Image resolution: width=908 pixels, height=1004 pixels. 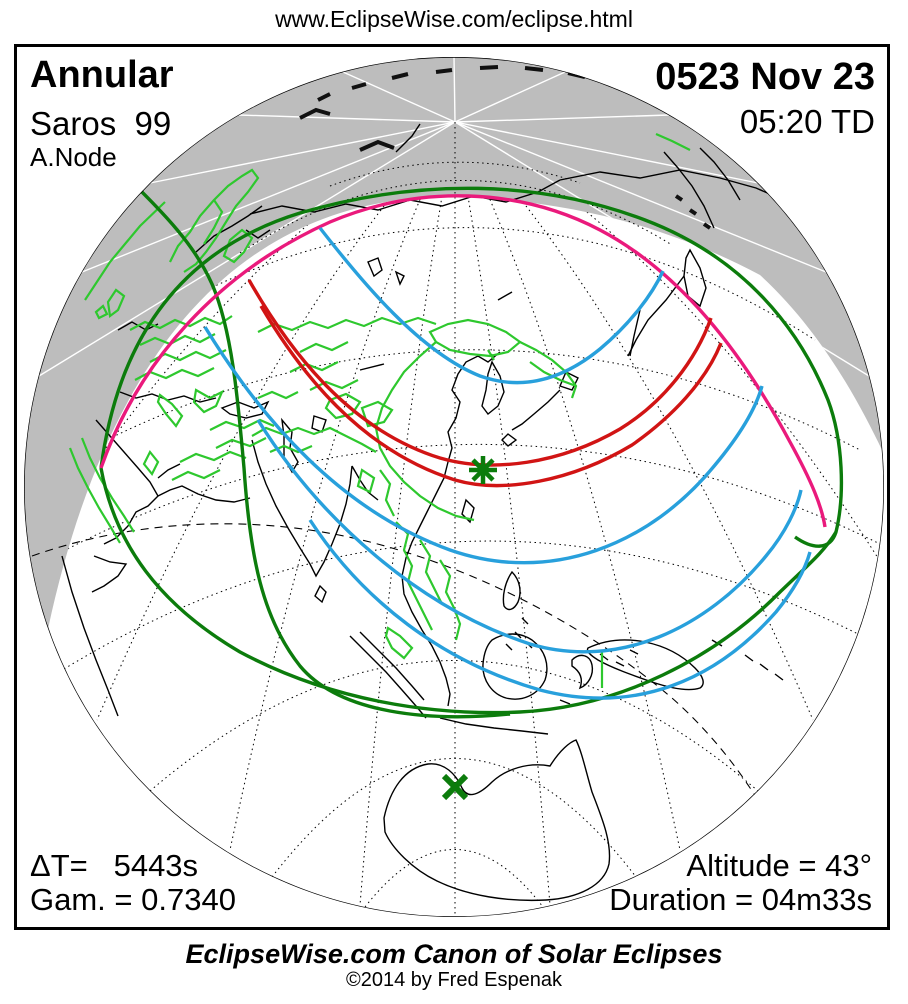 What do you see at coordinates (73, 157) in the screenshot?
I see `node-label: A.Node` at bounding box center [73, 157].